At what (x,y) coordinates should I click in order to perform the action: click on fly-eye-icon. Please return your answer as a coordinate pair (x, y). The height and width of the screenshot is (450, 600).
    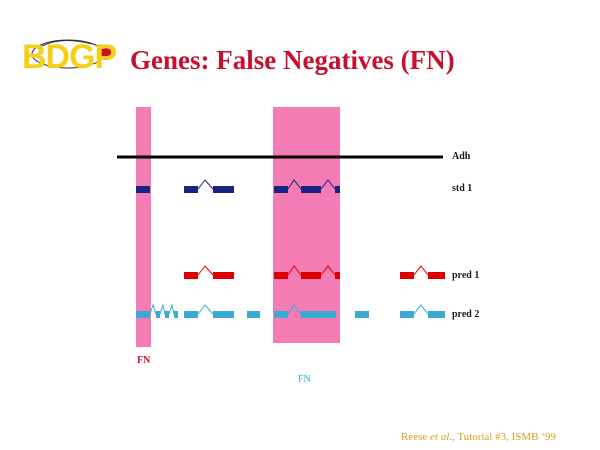
    Looking at the image, I should click on (106, 54).